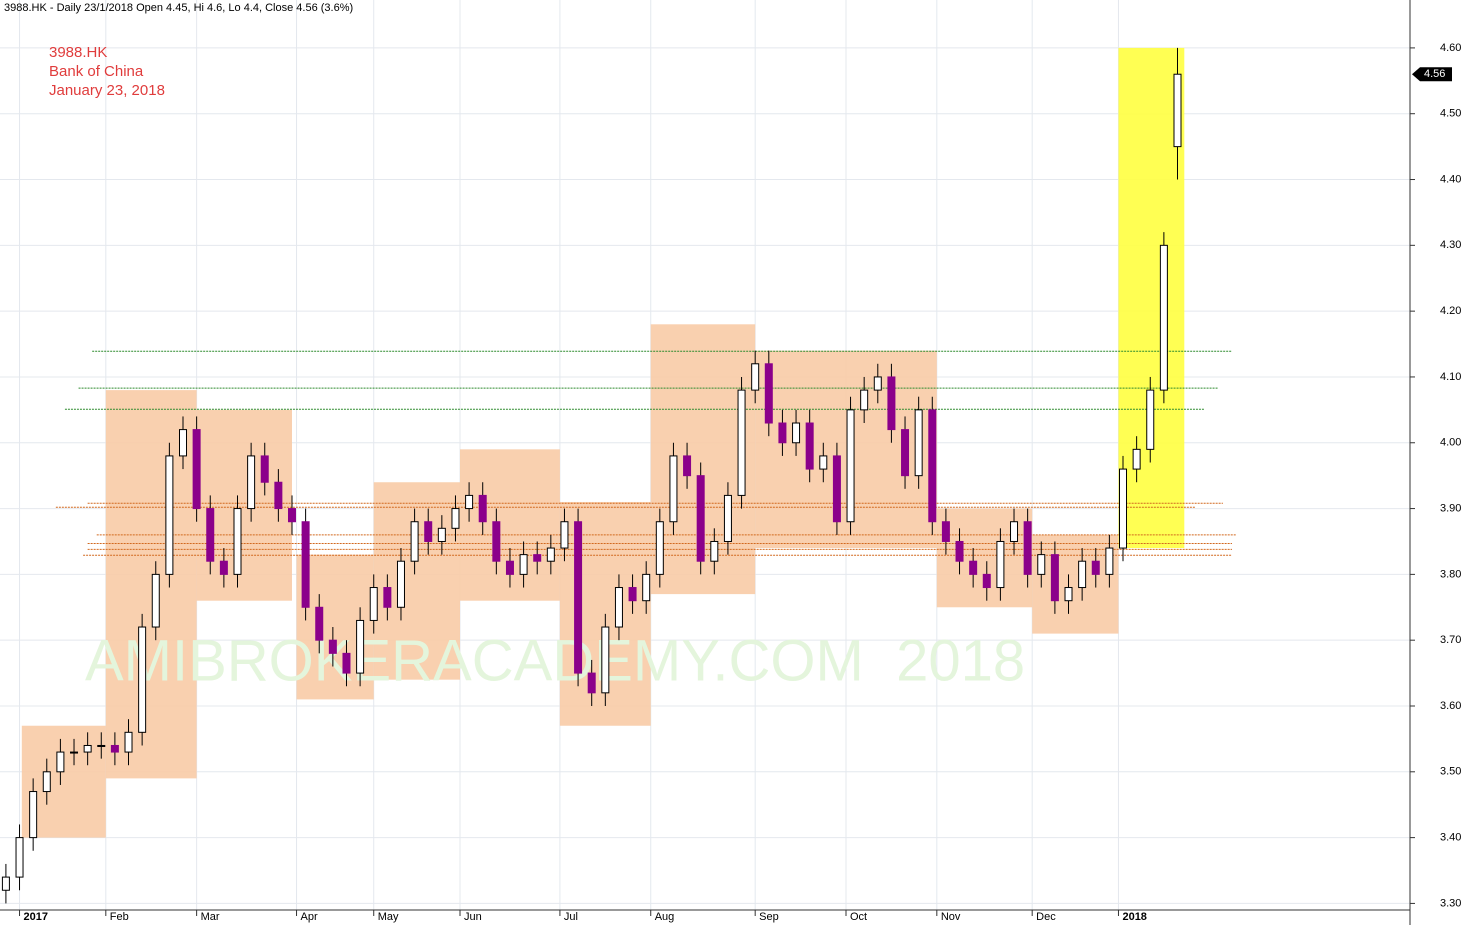 The height and width of the screenshot is (925, 1472). I want to click on y-tick-label: 4.30, so click(1450, 245).